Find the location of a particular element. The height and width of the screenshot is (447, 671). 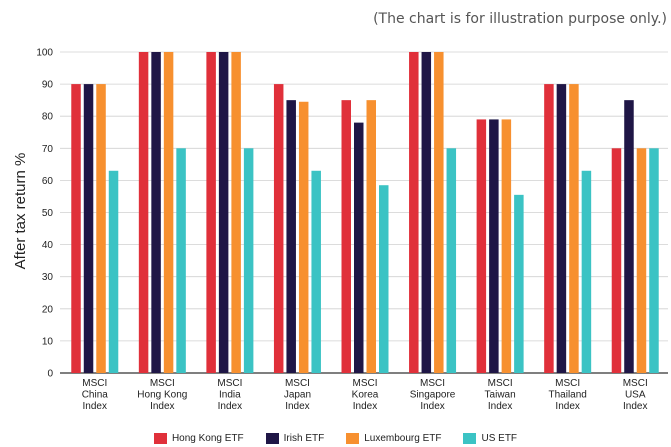

y-axis-label: After tax return % is located at coordinates (20, 211).